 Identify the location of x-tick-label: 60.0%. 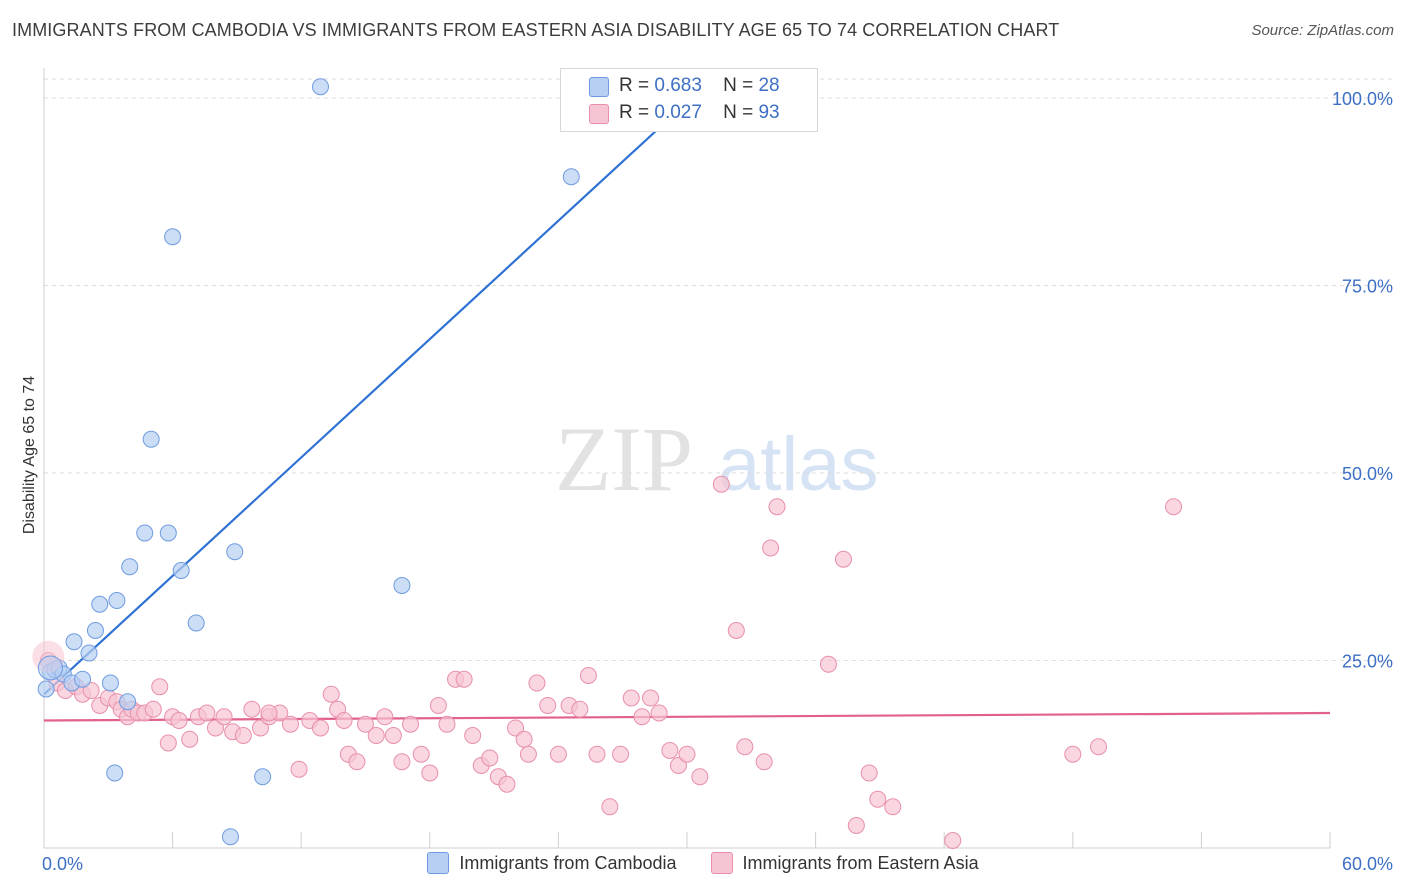
(1367, 864).